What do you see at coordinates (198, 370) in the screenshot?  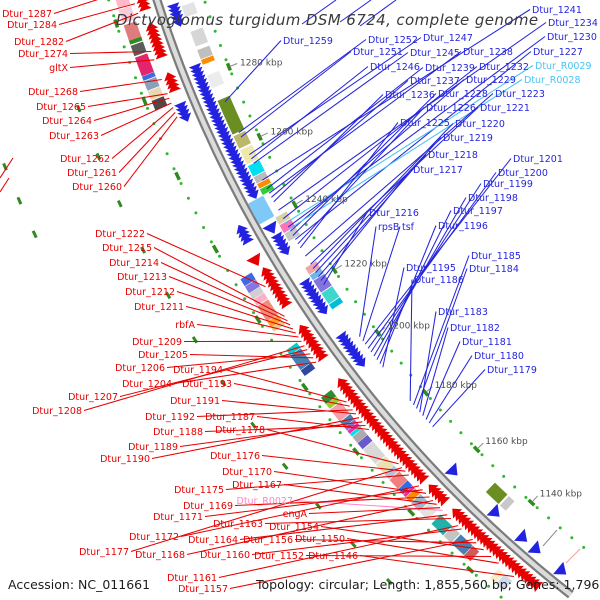 I see `gene-label: Dtur_1194` at bounding box center [198, 370].